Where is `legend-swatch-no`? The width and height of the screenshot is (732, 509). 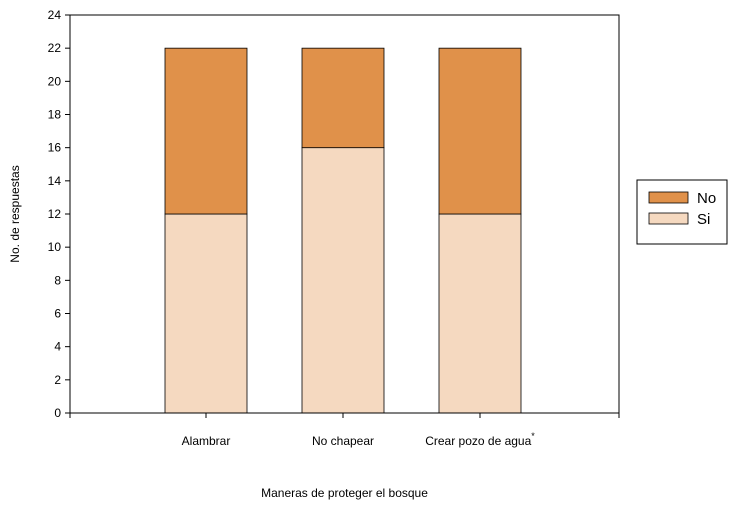 legend-swatch-no is located at coordinates (668, 197).